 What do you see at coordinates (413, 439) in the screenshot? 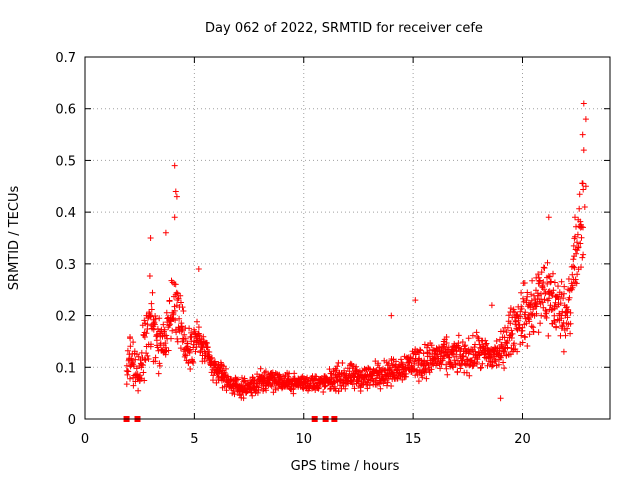
I see `x-tick-label: 15` at bounding box center [413, 439].